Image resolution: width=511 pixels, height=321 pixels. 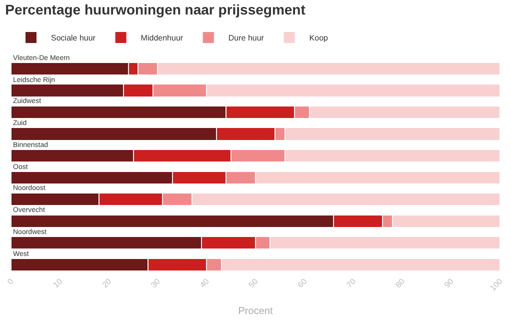 I want to click on x-tick-label: 50, so click(x=253, y=283).